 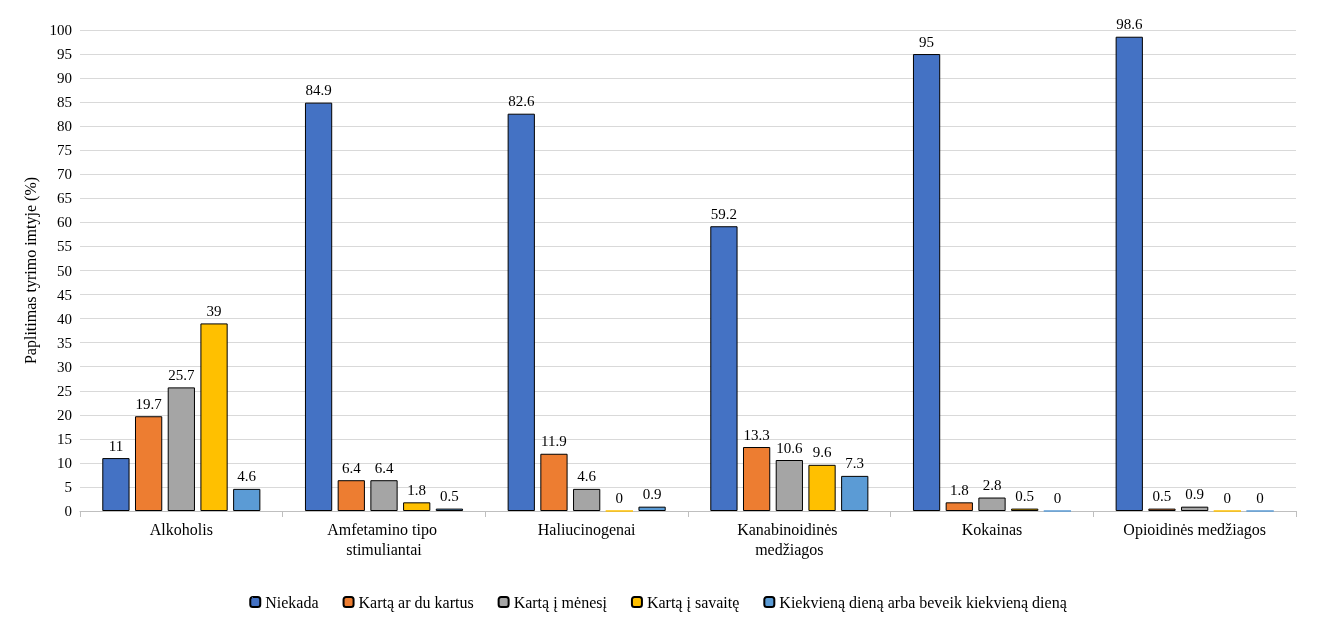 What do you see at coordinates (384, 539) in the screenshot?
I see `x-tick-label: Amfetamino tipo stimuliantai` at bounding box center [384, 539].